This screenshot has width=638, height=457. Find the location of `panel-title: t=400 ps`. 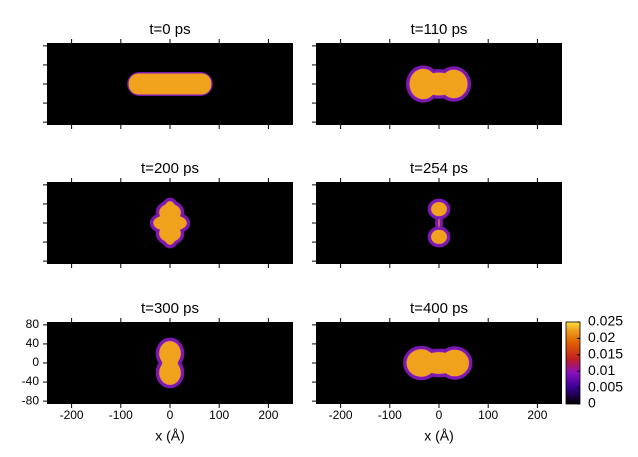

panel-title: t=400 ps is located at coordinates (439, 308).